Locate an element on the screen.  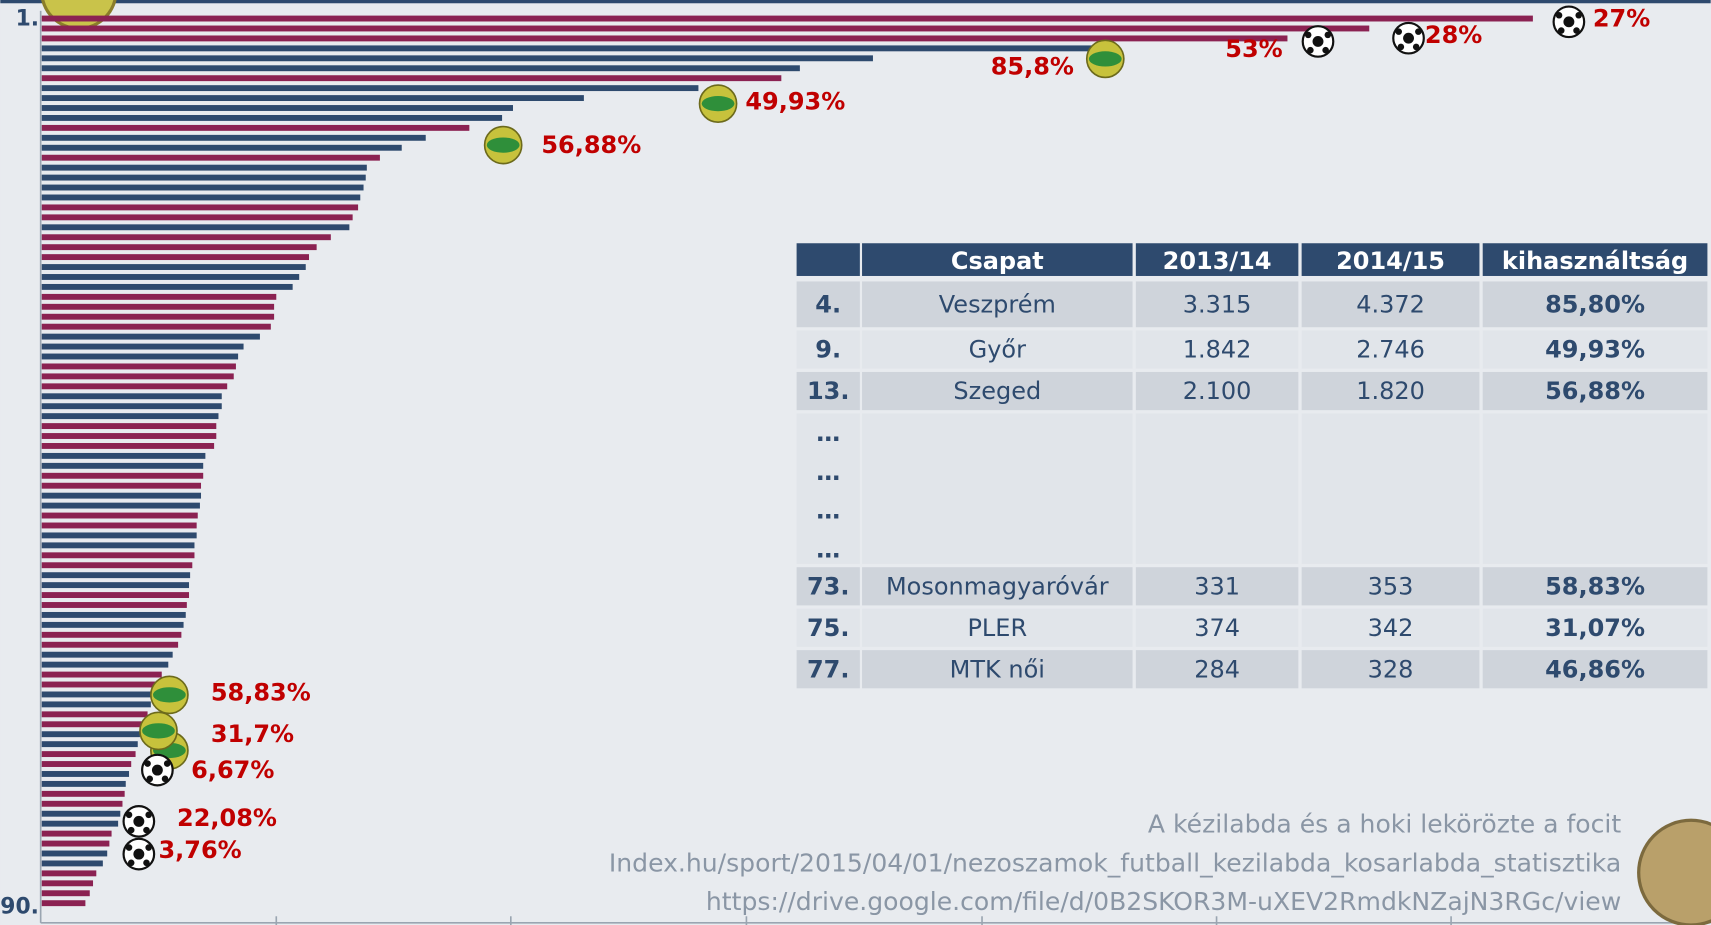
table-text: 331 is located at coordinates (1217, 586).